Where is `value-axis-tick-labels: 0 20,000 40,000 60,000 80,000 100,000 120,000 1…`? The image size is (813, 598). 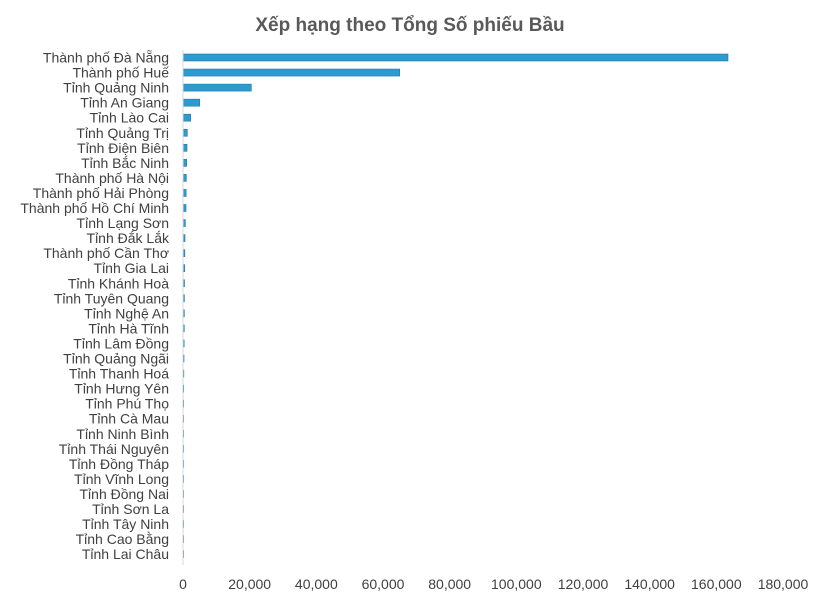
value-axis-tick-labels: 0 20,000 40,000 60,000 80,000 100,000 120,000 1… is located at coordinates (493, 584).